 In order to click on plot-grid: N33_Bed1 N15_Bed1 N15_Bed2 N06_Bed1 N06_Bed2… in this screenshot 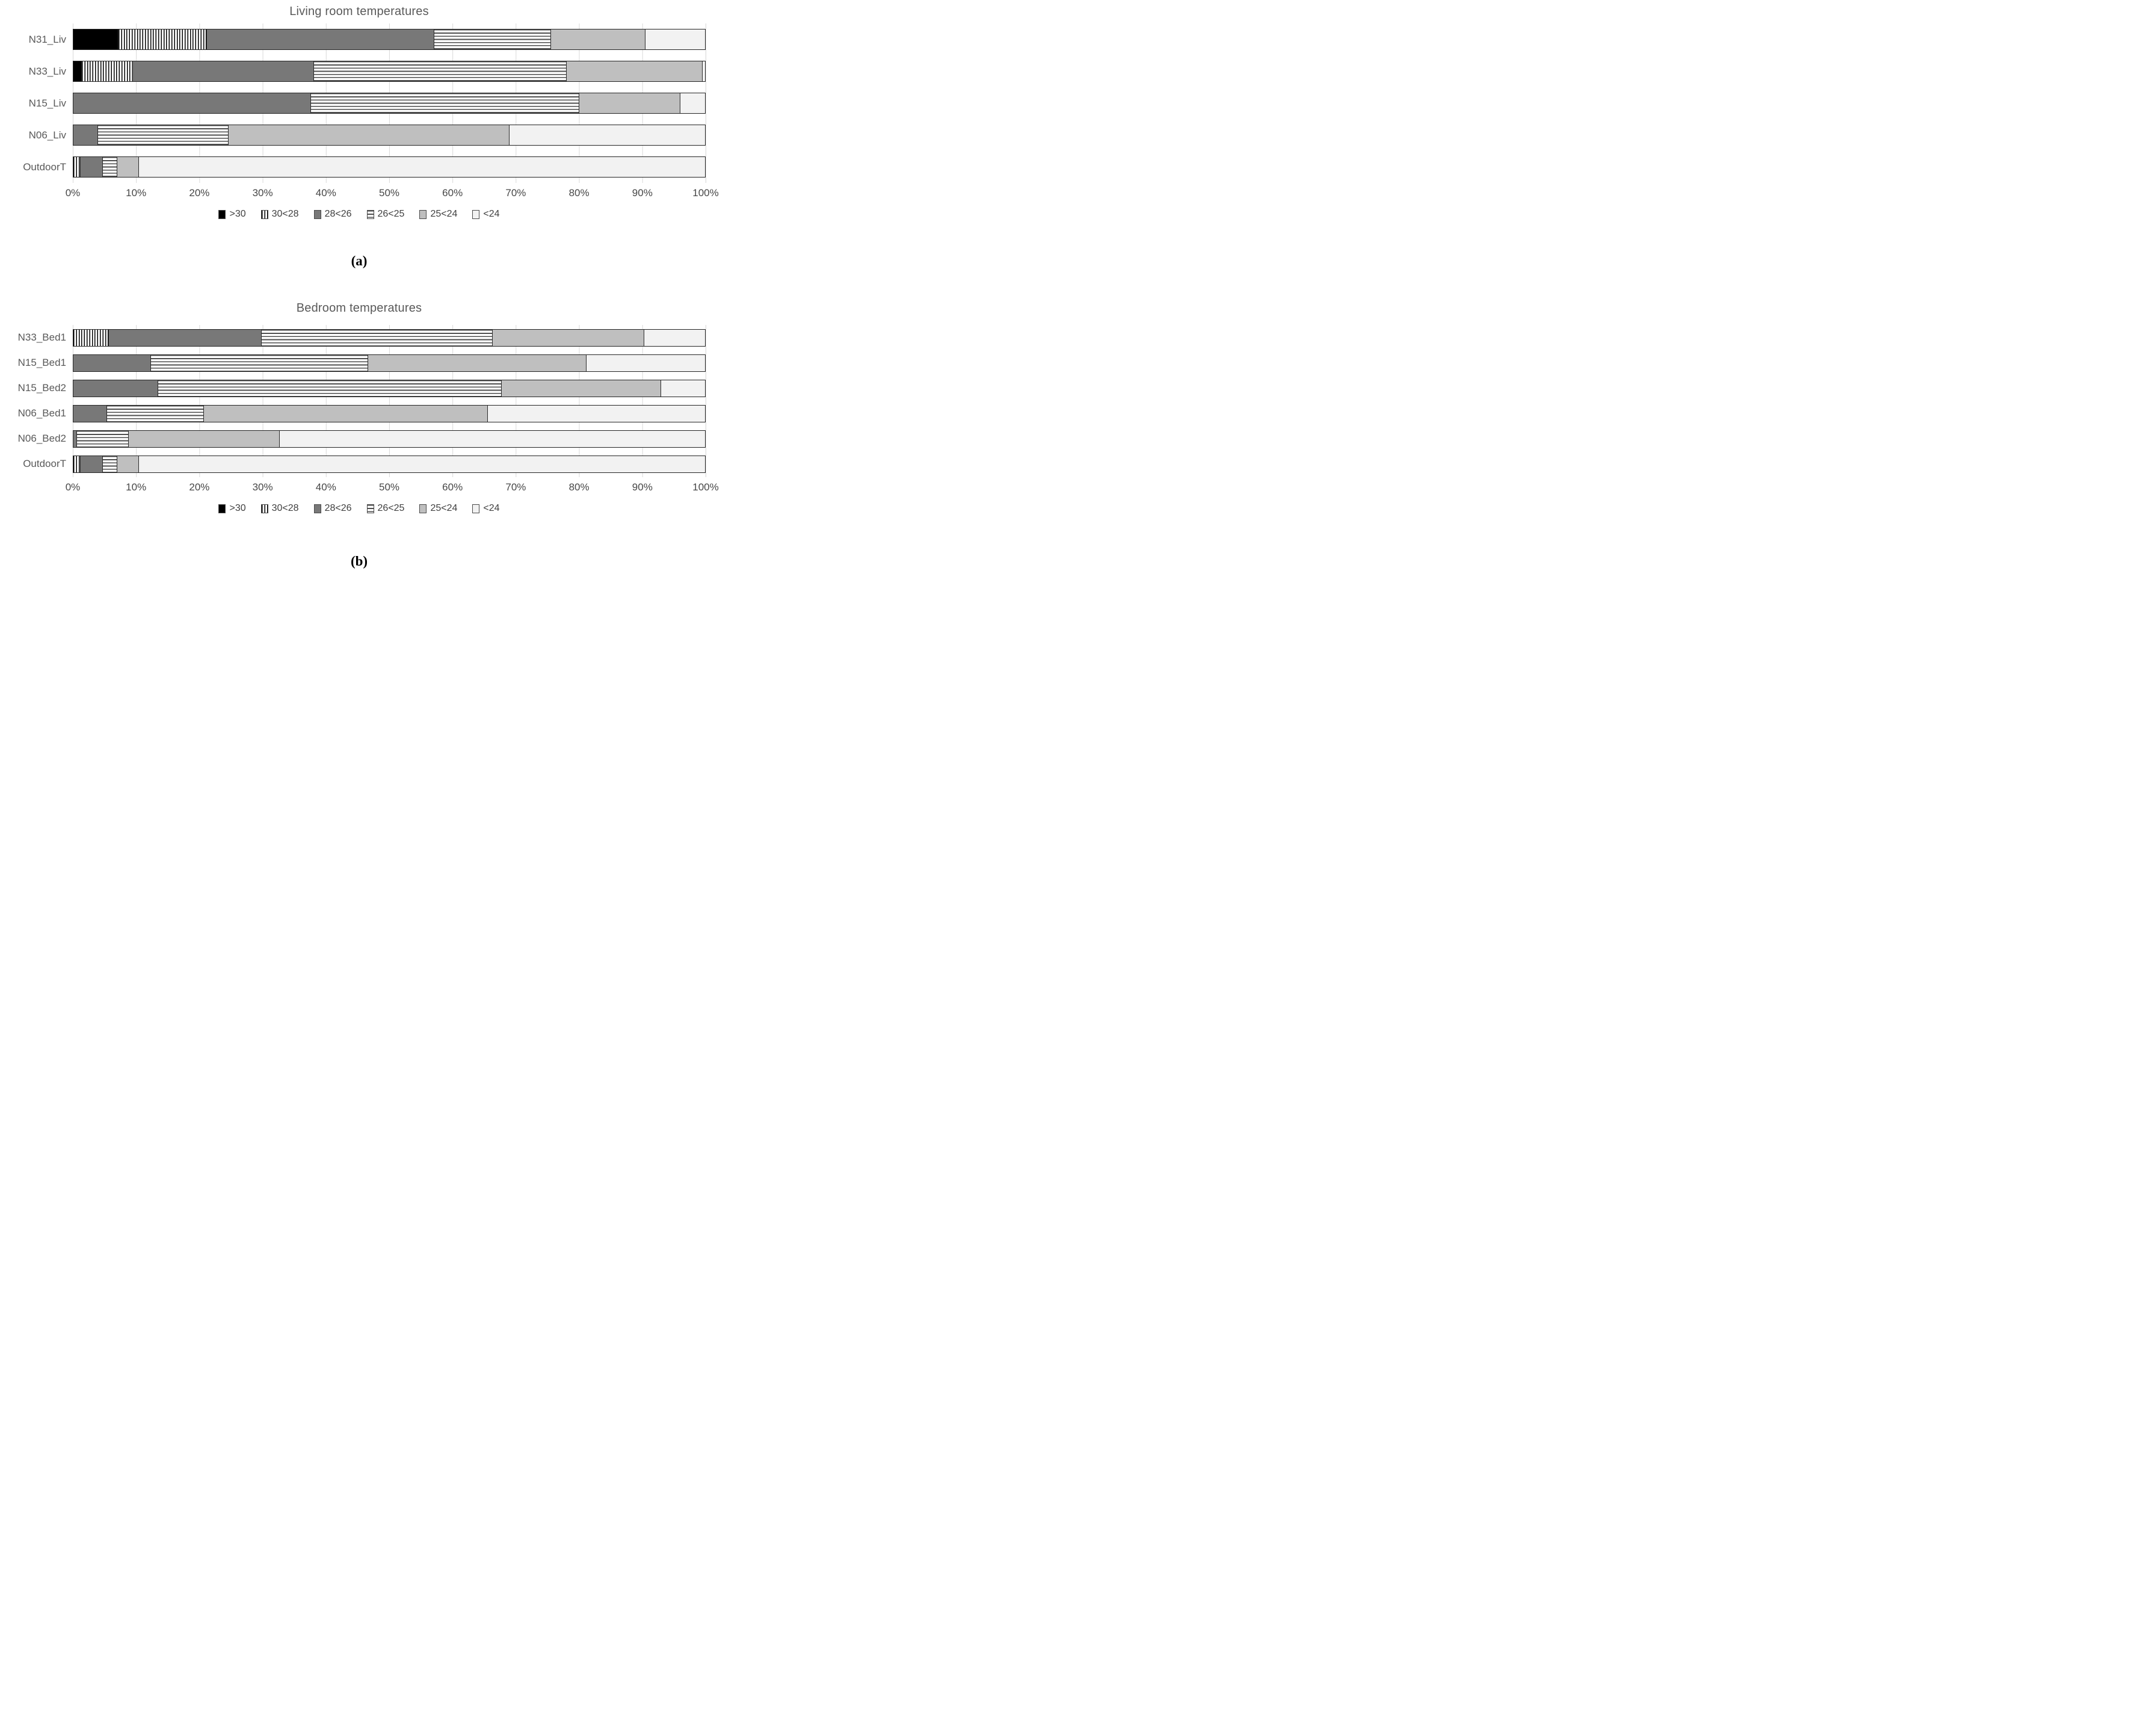, I will do `click(359, 401)`.